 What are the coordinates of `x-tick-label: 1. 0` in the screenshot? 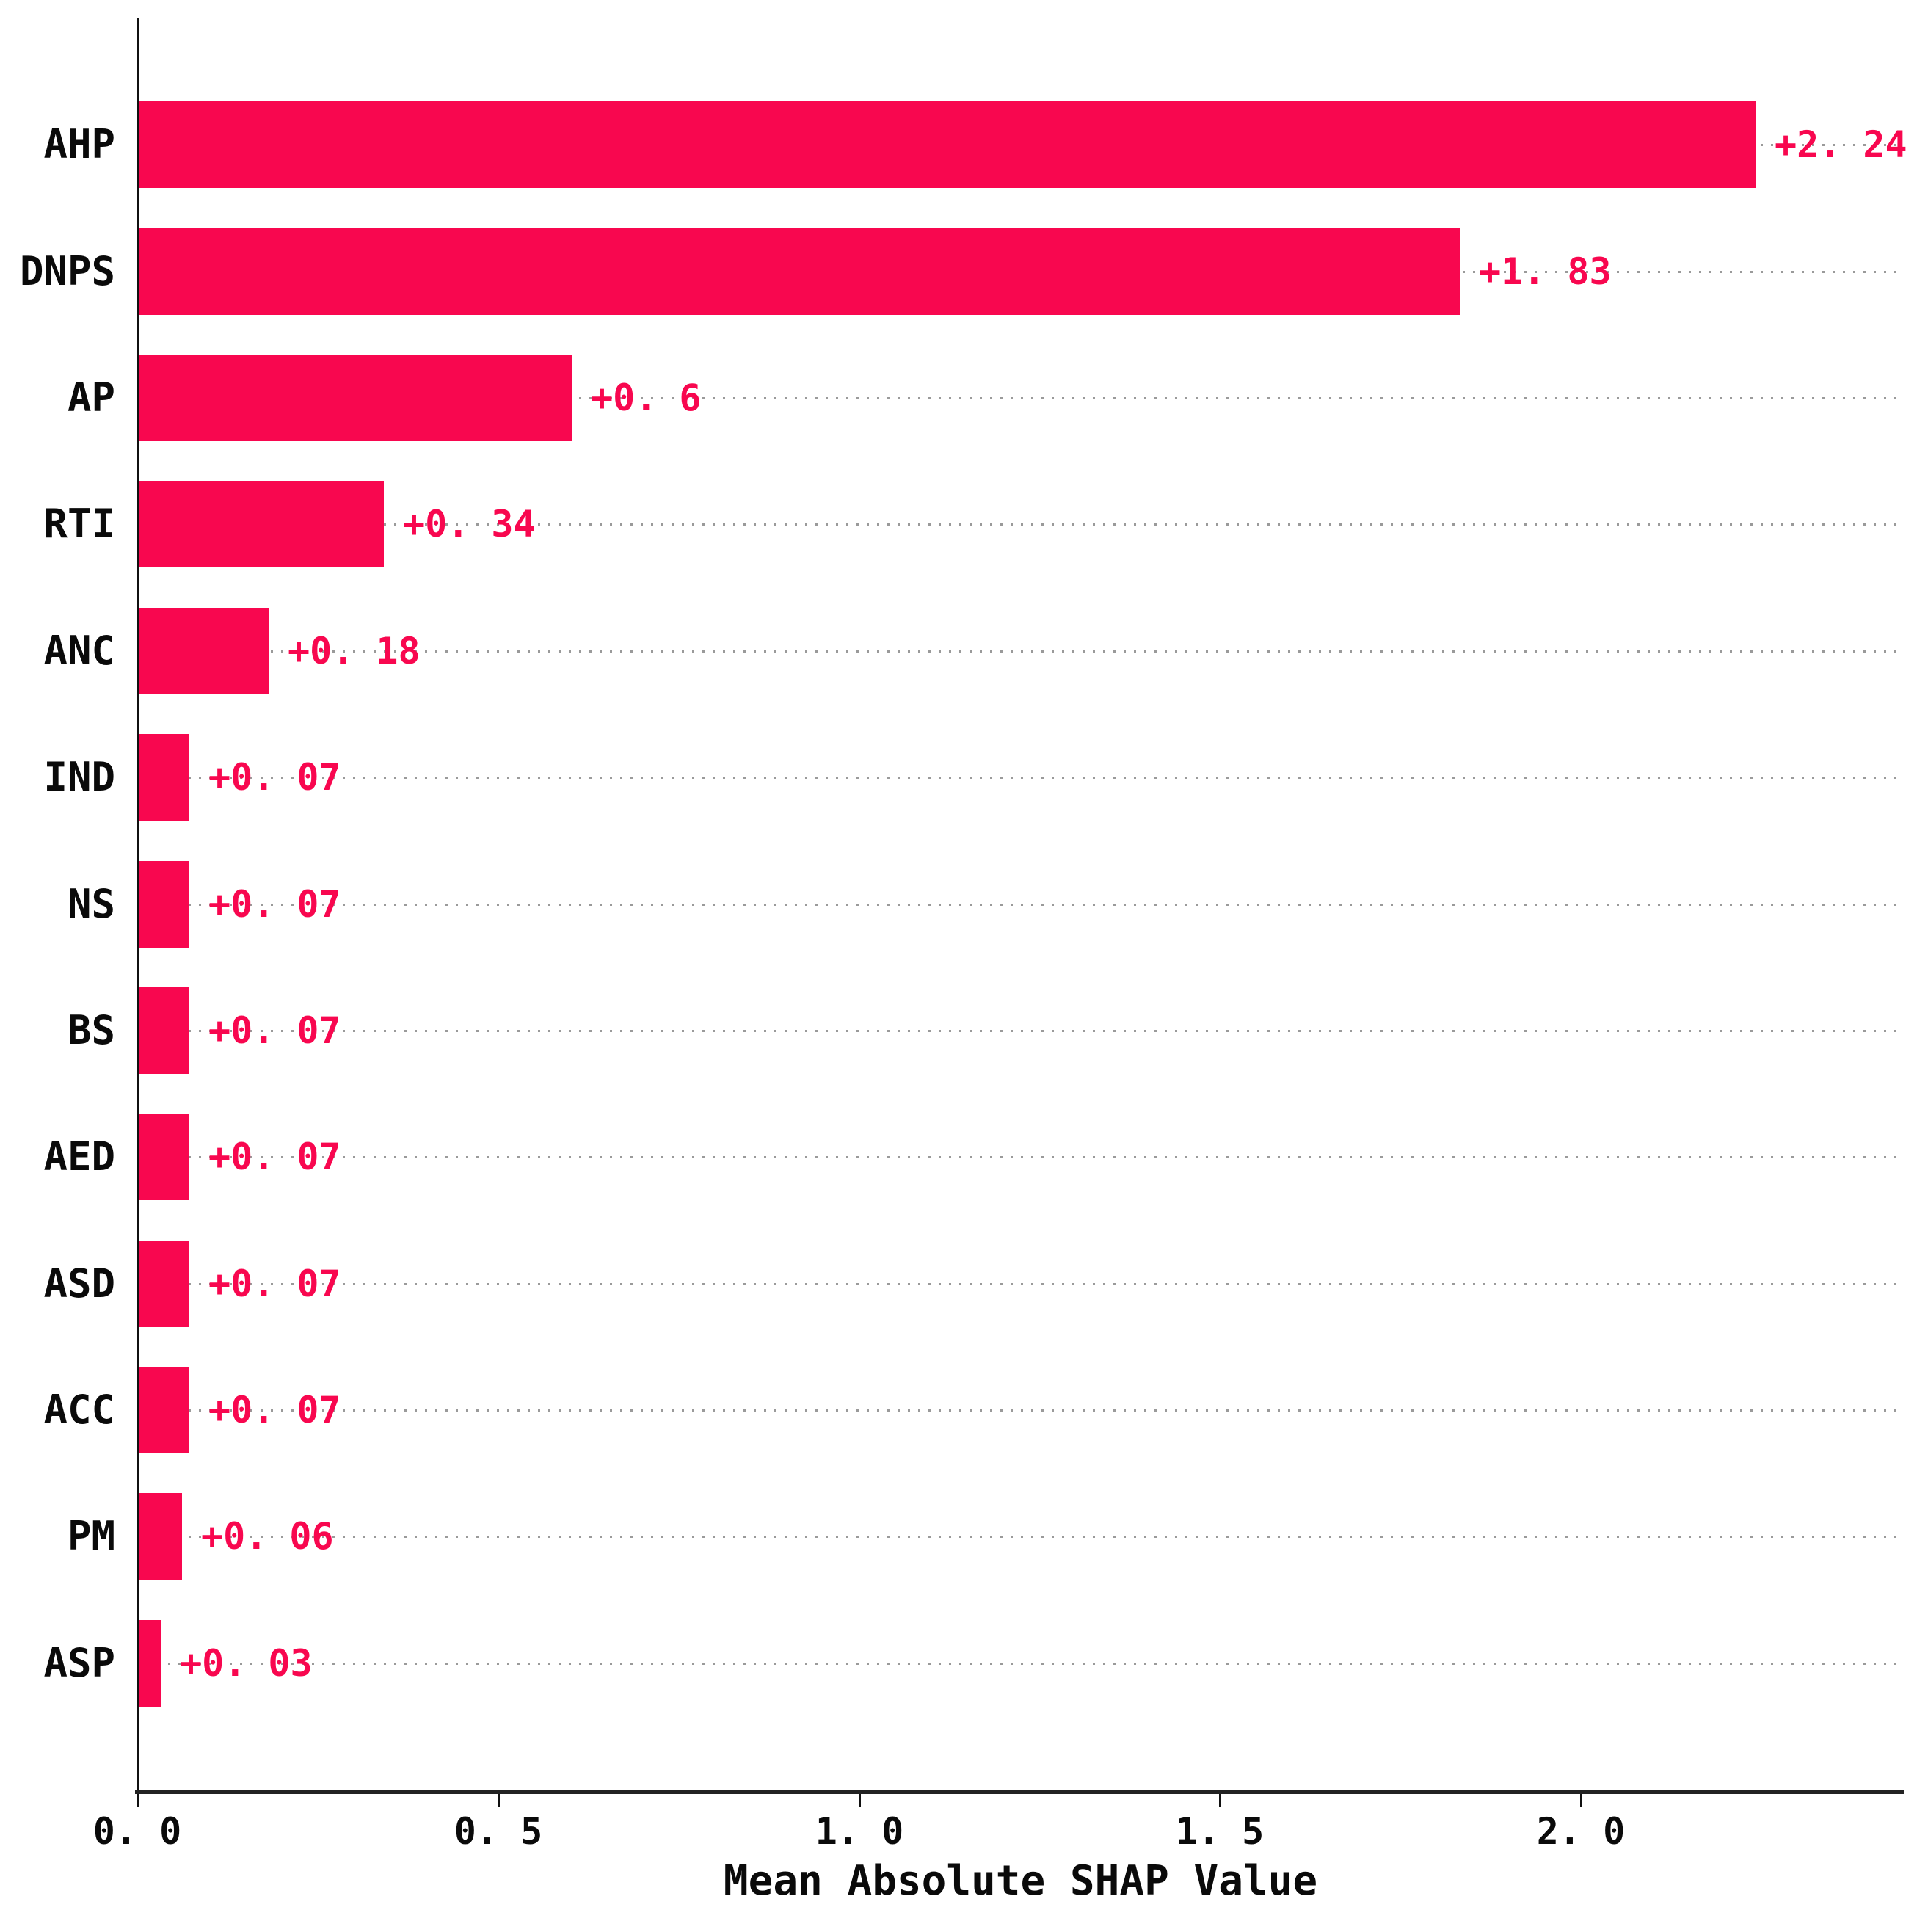 It's located at (860, 1831).